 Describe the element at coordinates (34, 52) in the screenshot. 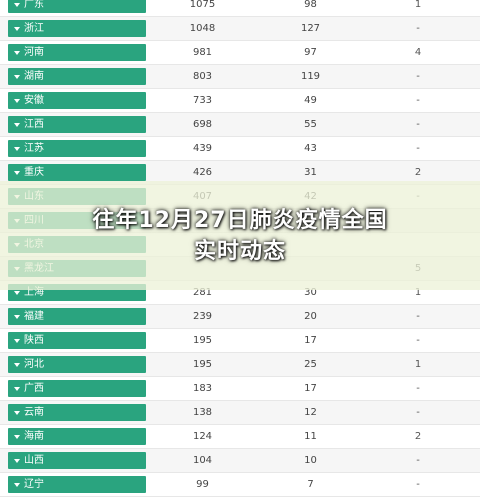

I see `province-name: 河南` at that location.